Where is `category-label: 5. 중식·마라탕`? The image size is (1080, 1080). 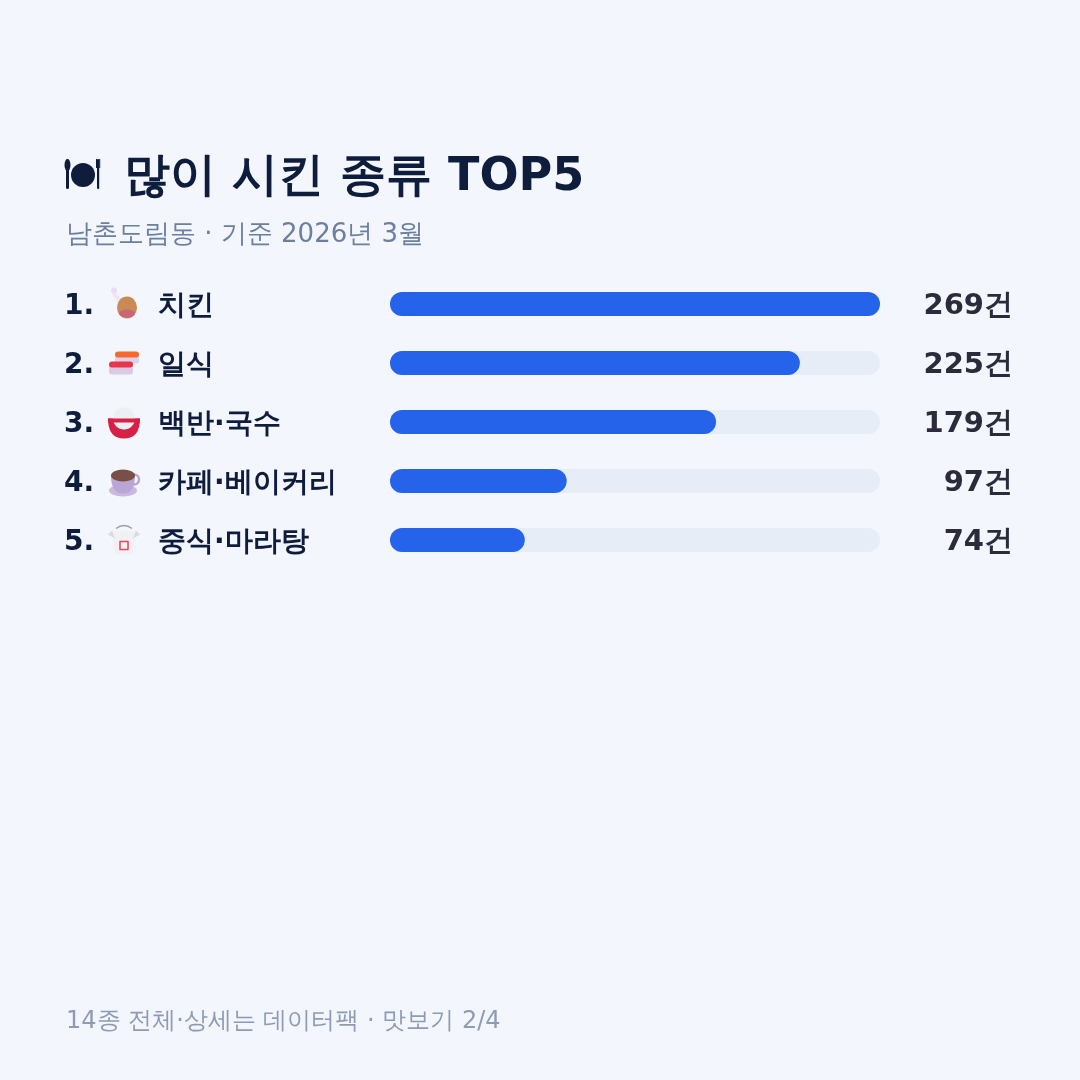
category-label: 5. 중식·마라탕 is located at coordinates (186, 539).